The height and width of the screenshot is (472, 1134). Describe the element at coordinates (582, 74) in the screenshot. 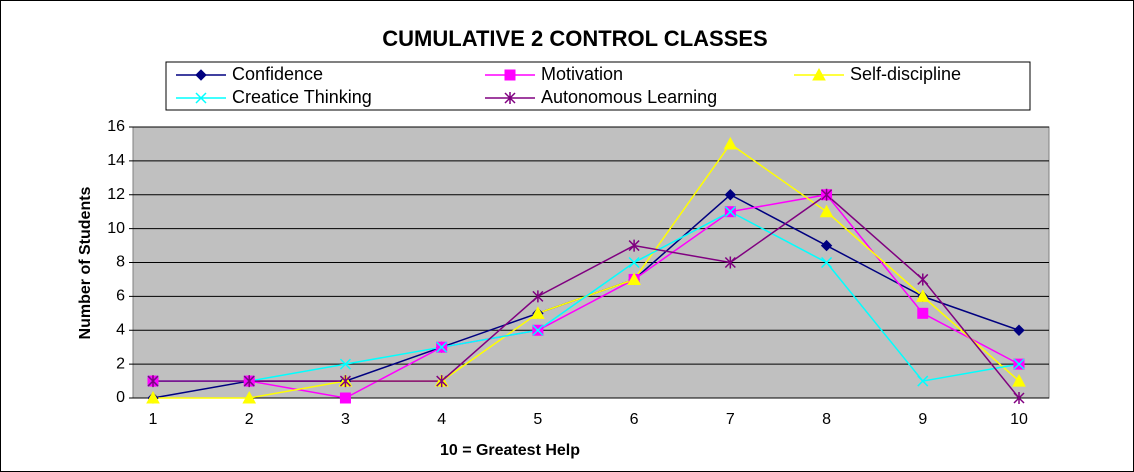

I see `legend-label: Motivation` at that location.